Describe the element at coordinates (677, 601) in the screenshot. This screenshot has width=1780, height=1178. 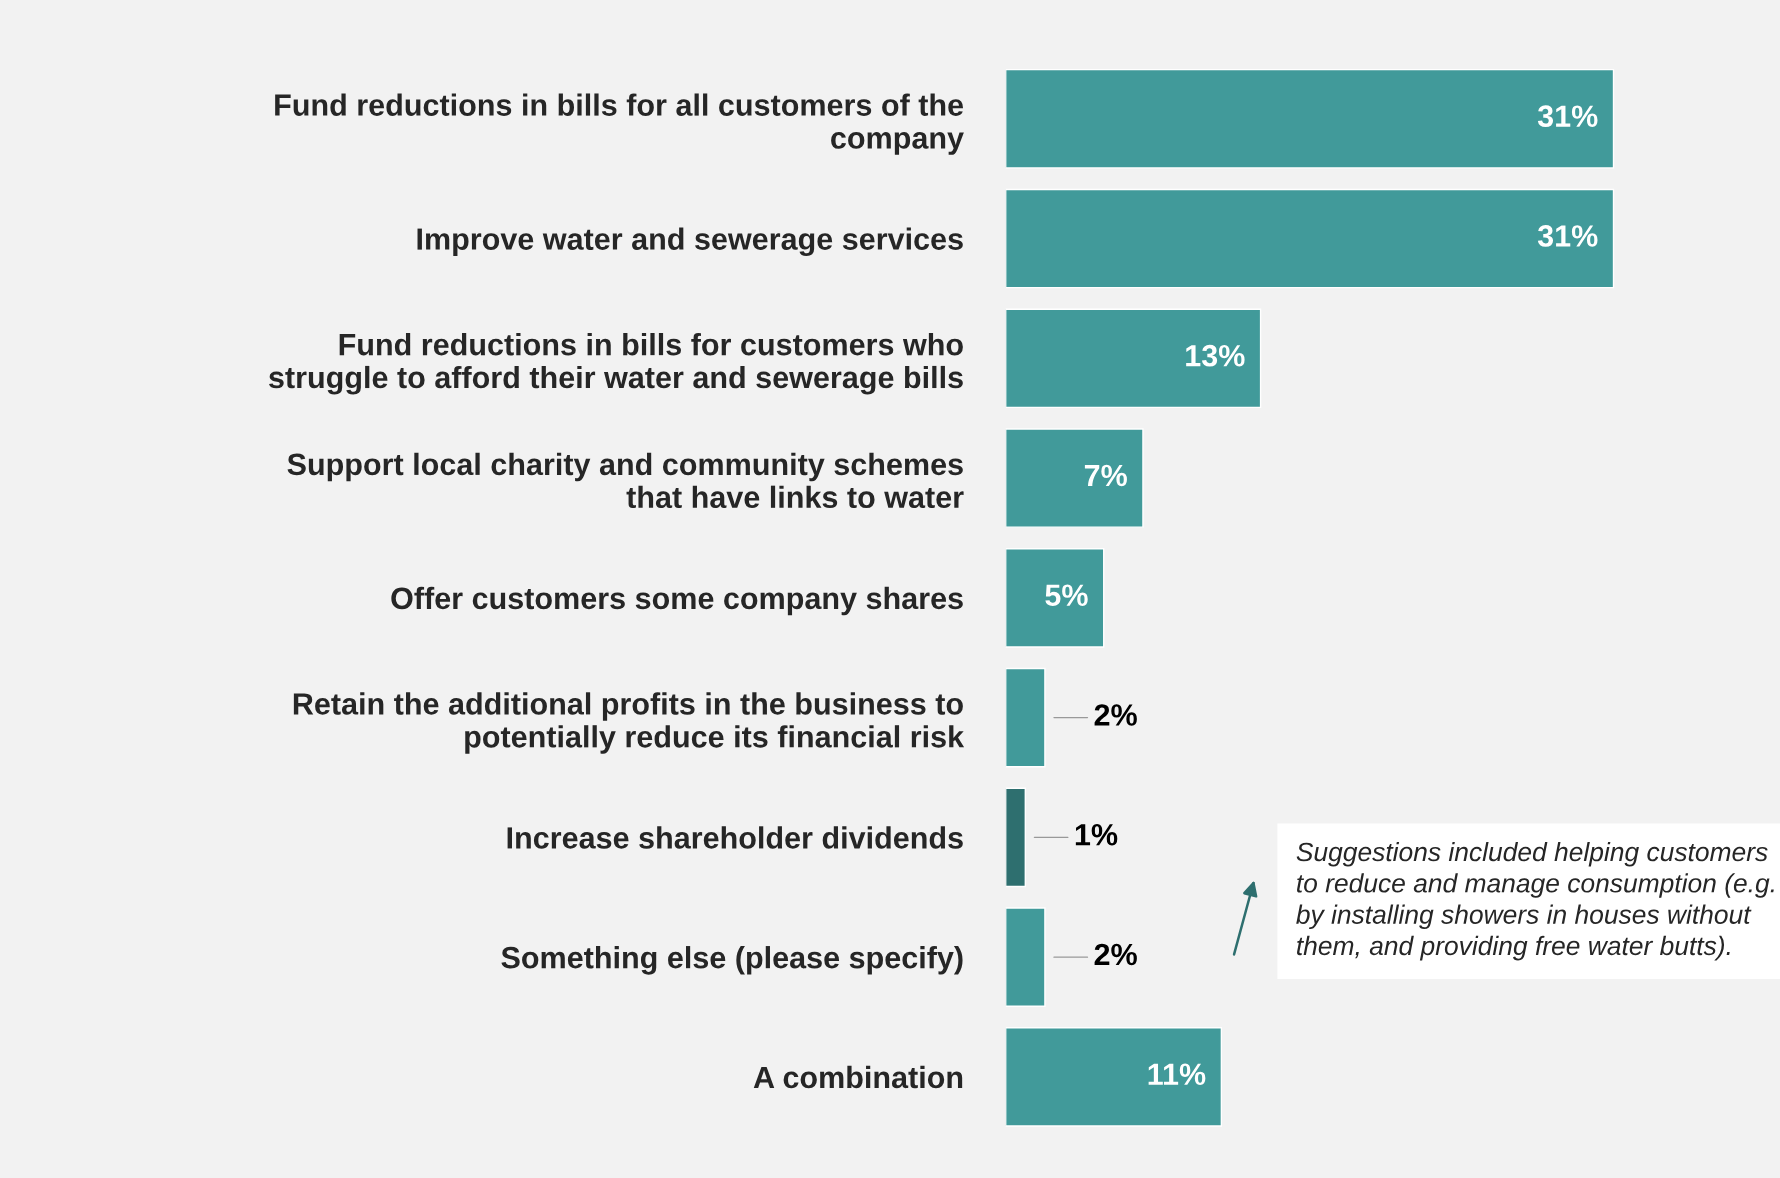
I see `y-tick-label: Offer customers some company shares` at that location.